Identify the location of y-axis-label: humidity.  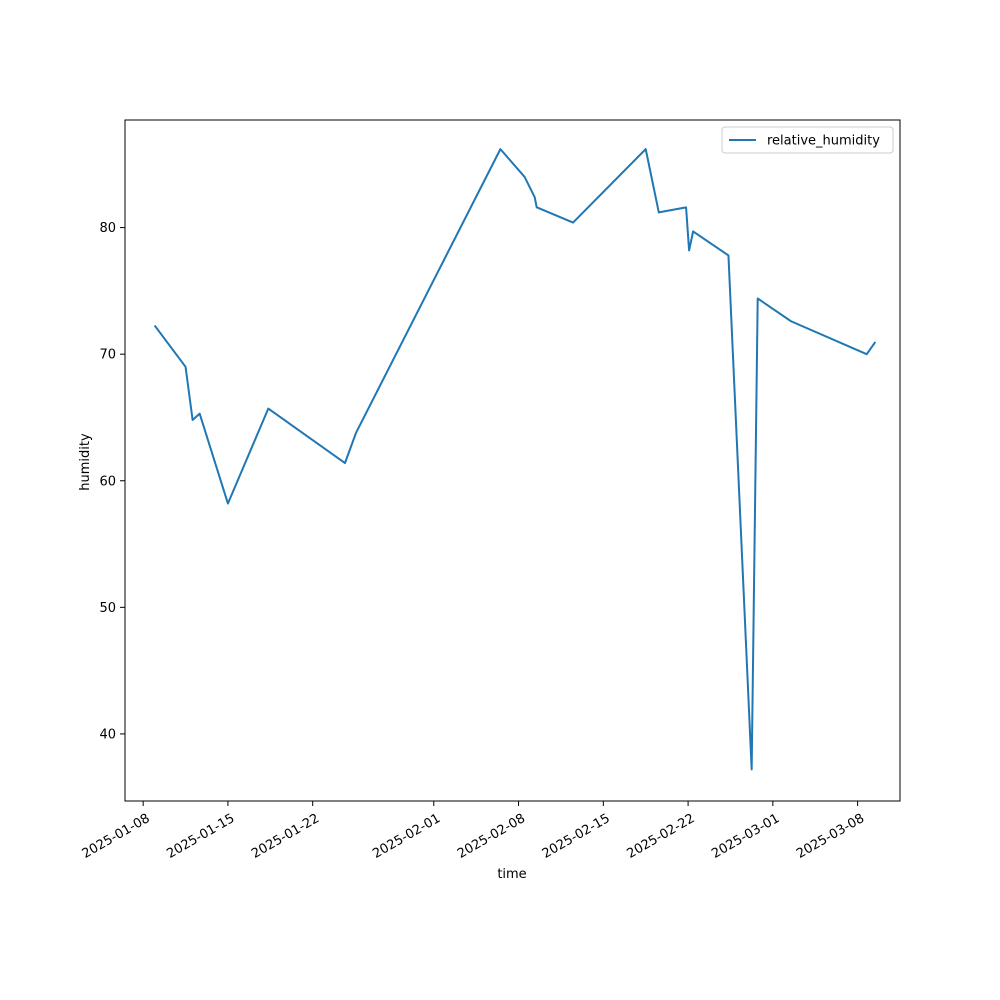
(85, 462).